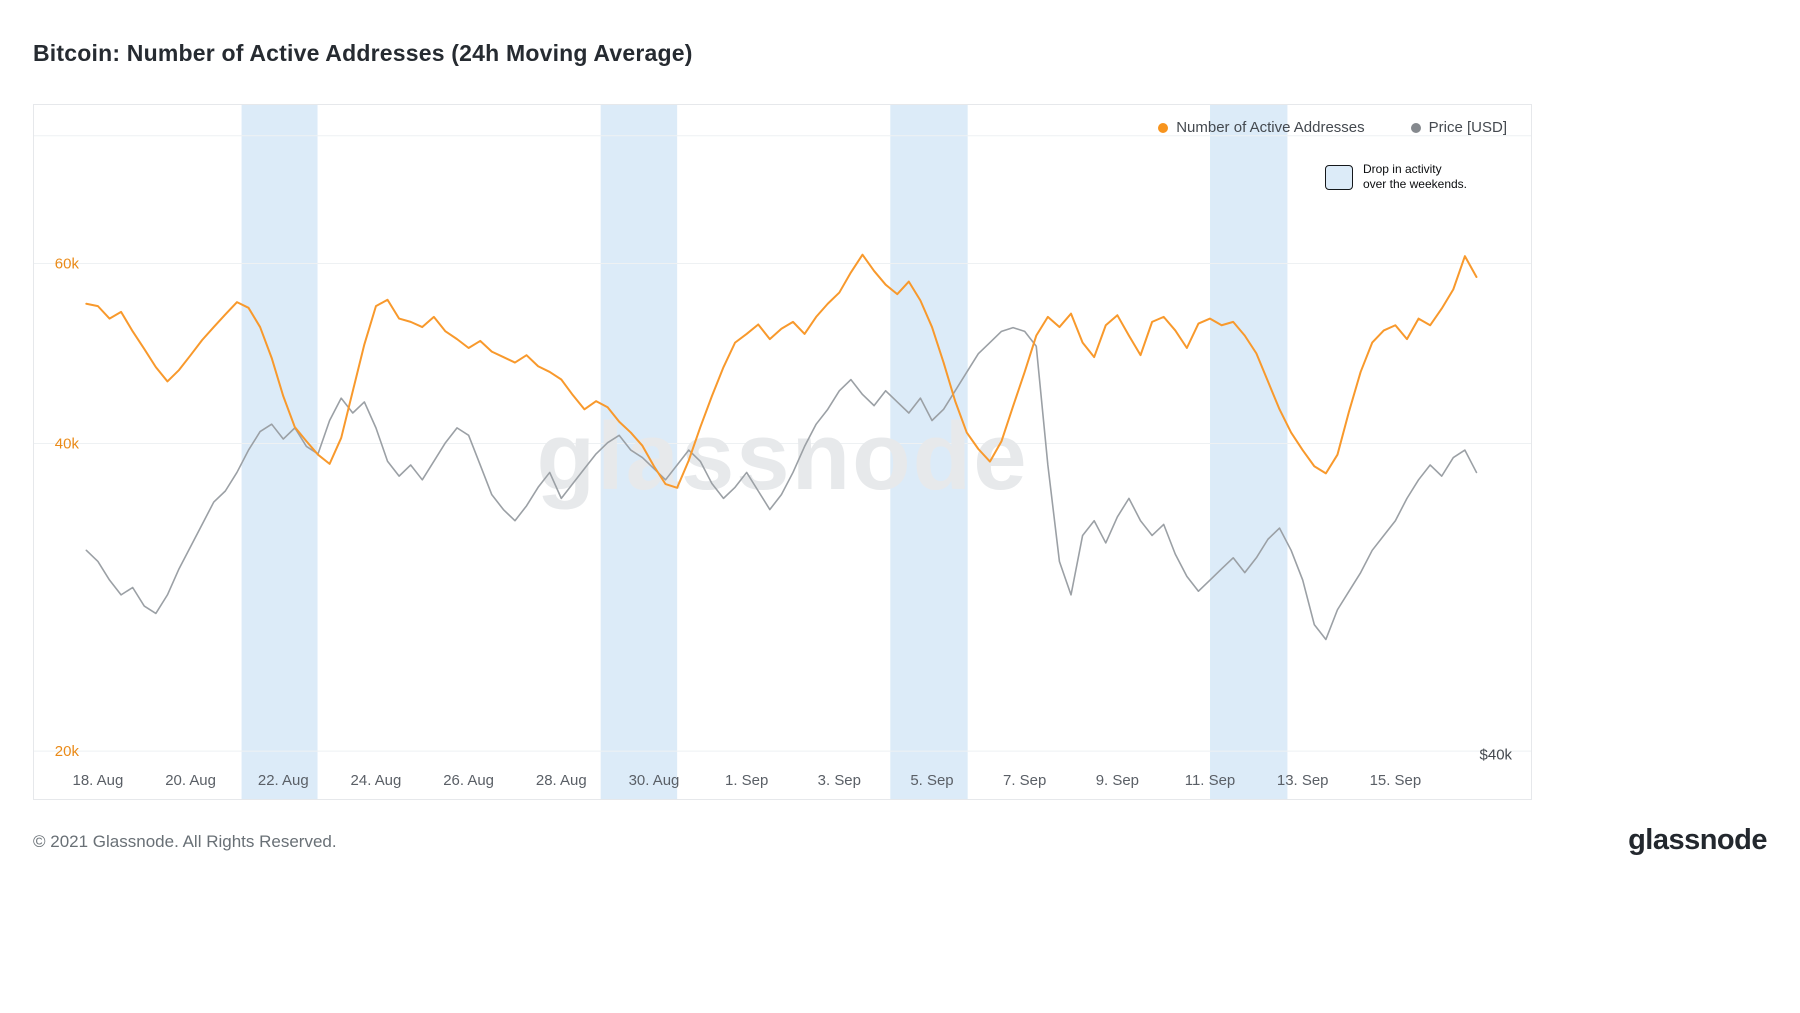 This screenshot has width=1800, height=1013. I want to click on legend-label-active-addresses: Number of Active Addresses, so click(1270, 127).